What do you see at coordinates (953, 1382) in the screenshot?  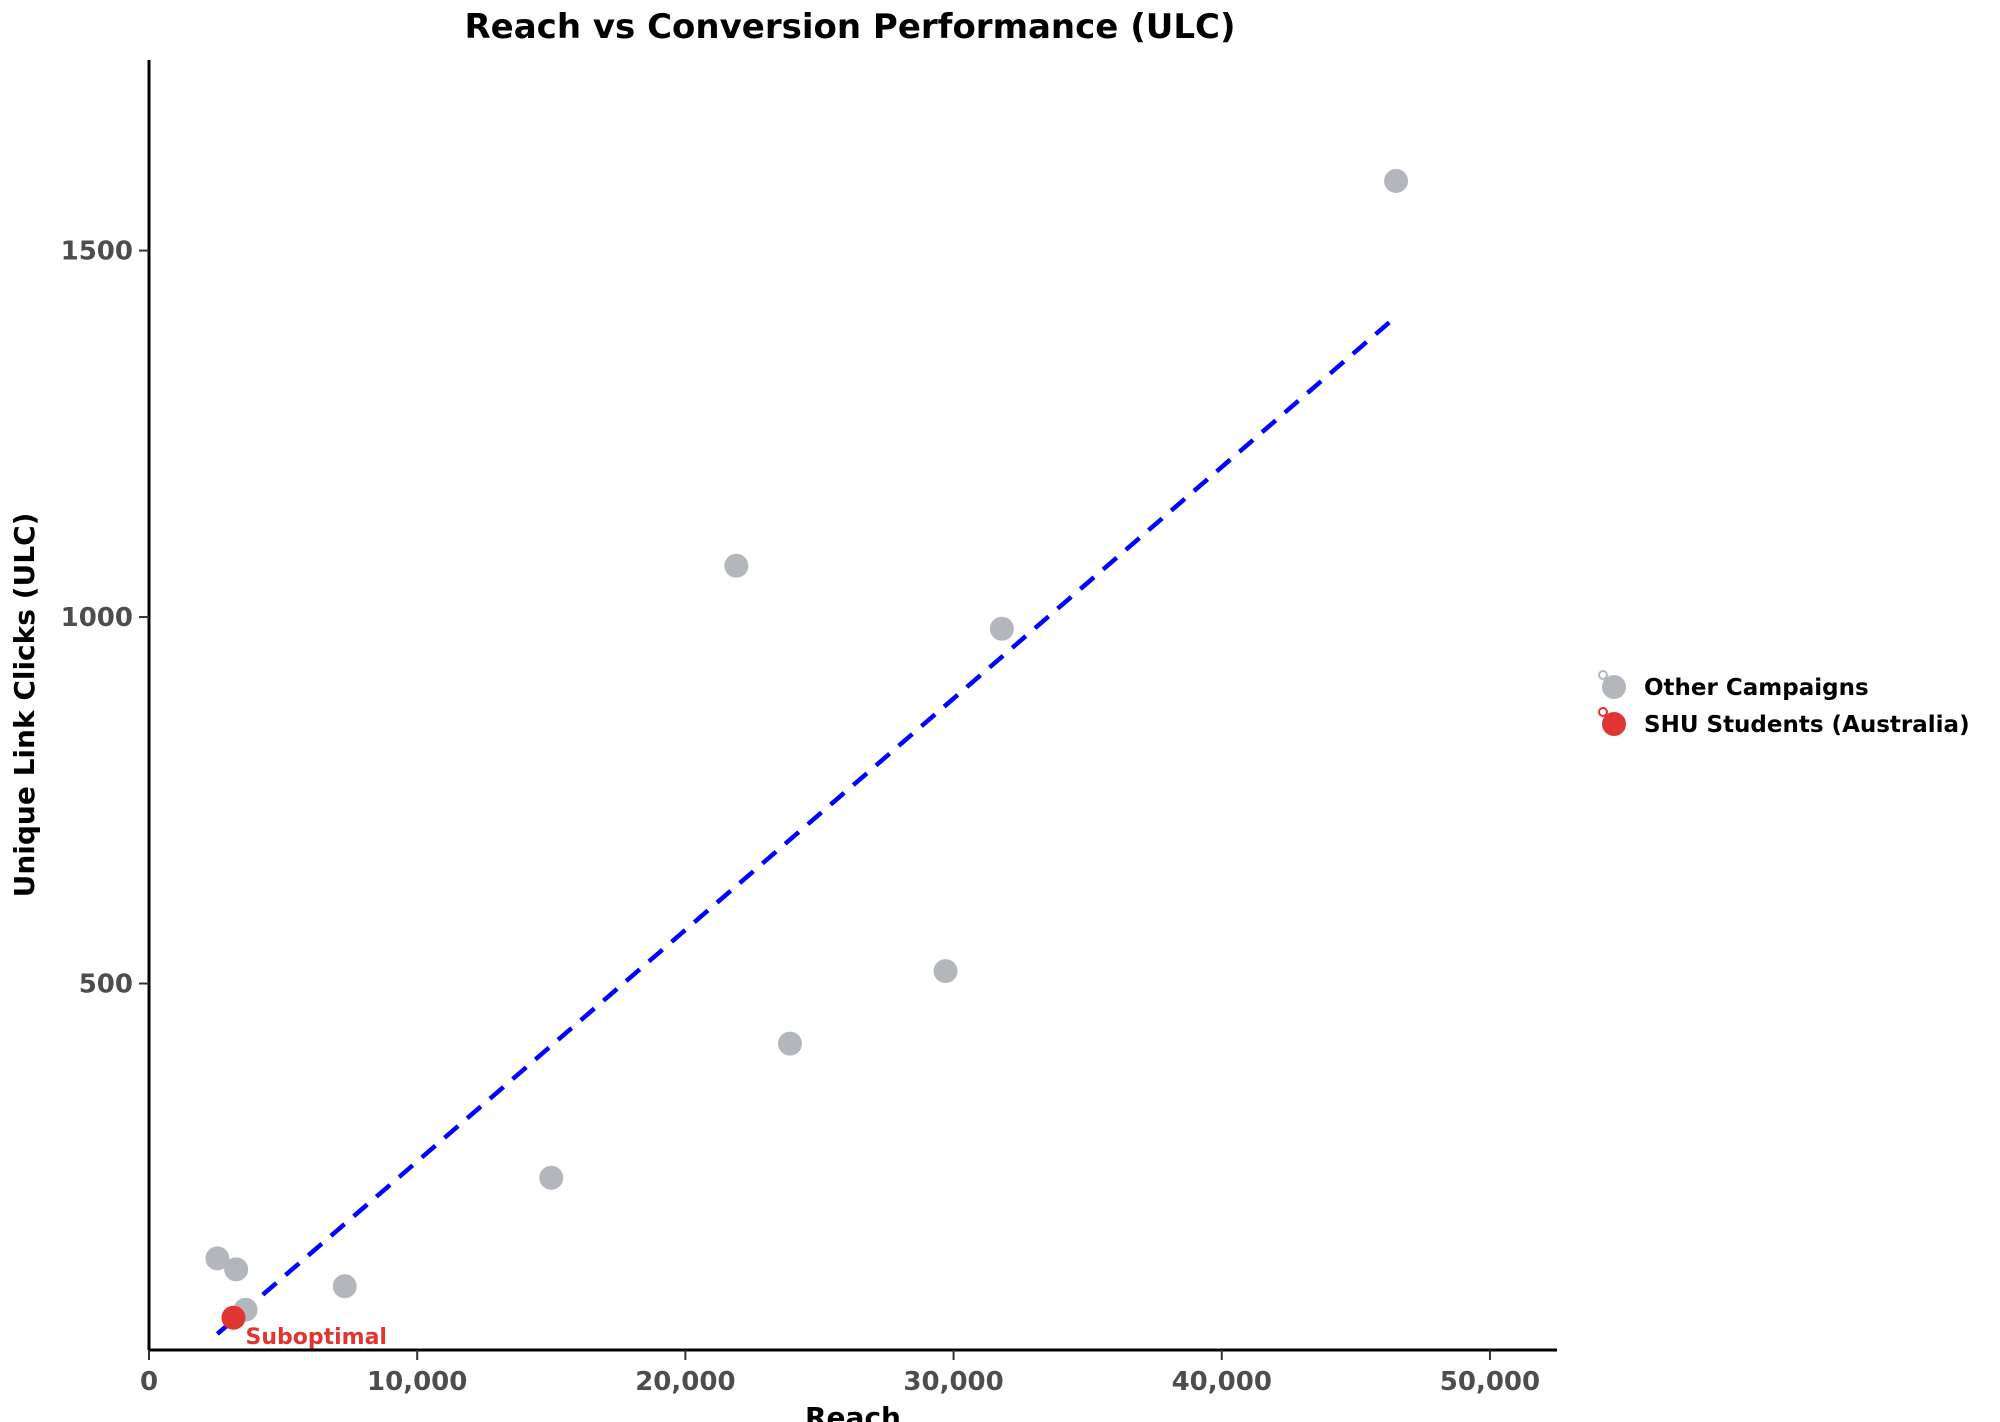 I see `x-tick-label-3: 30,000` at bounding box center [953, 1382].